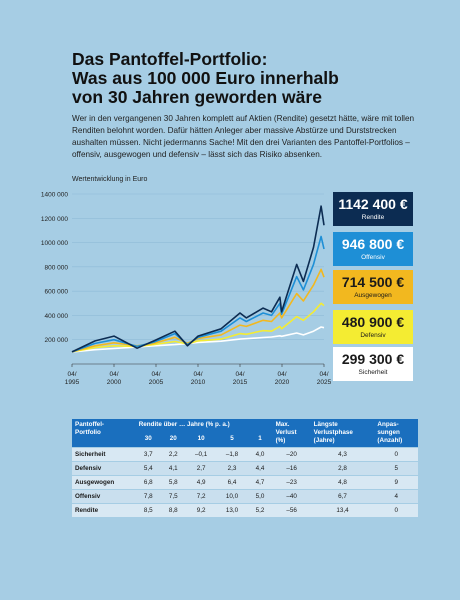 The height and width of the screenshot is (600, 460). I want to click on header-phase-line2: Verlustphase, so click(333, 432).